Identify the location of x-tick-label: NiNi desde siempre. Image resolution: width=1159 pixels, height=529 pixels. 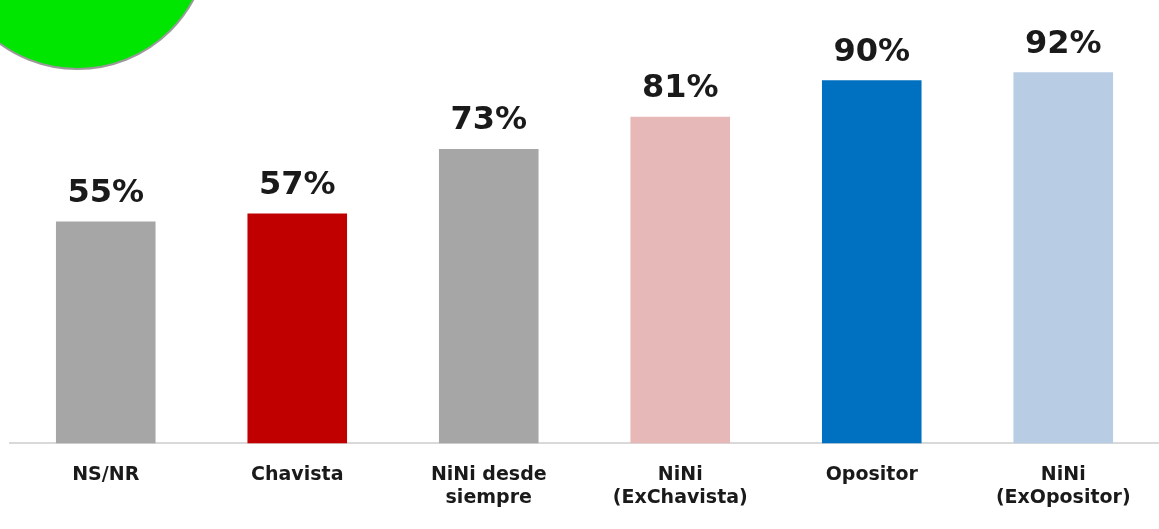
(488, 484).